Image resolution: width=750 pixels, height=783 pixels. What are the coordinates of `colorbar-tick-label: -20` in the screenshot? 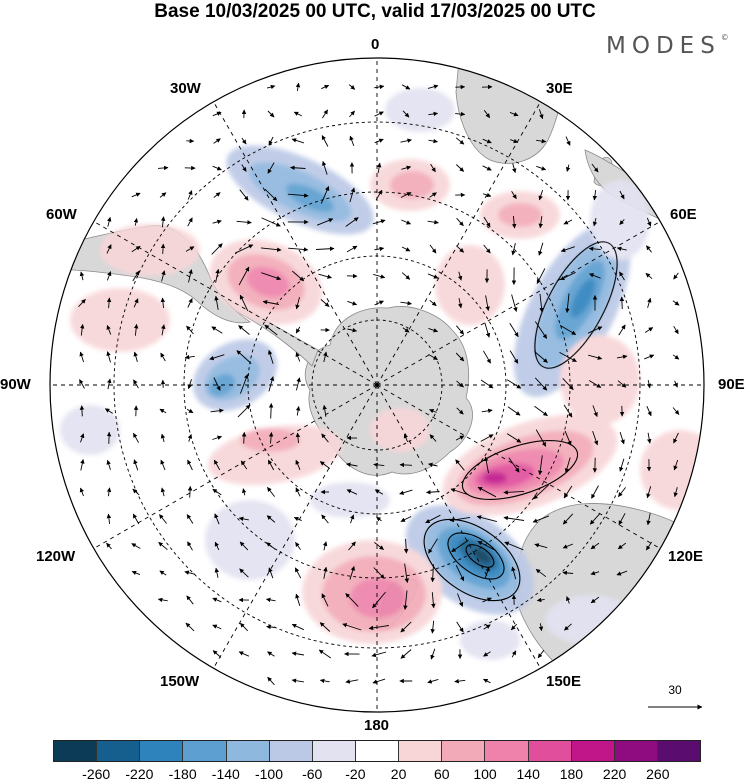 It's located at (355, 774).